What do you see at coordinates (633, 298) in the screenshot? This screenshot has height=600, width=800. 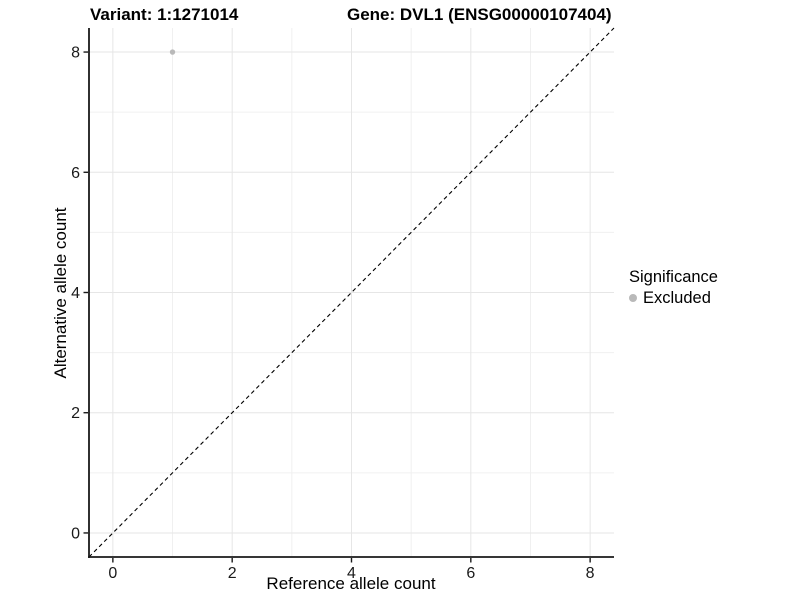 I see `legend-point-icon` at bounding box center [633, 298].